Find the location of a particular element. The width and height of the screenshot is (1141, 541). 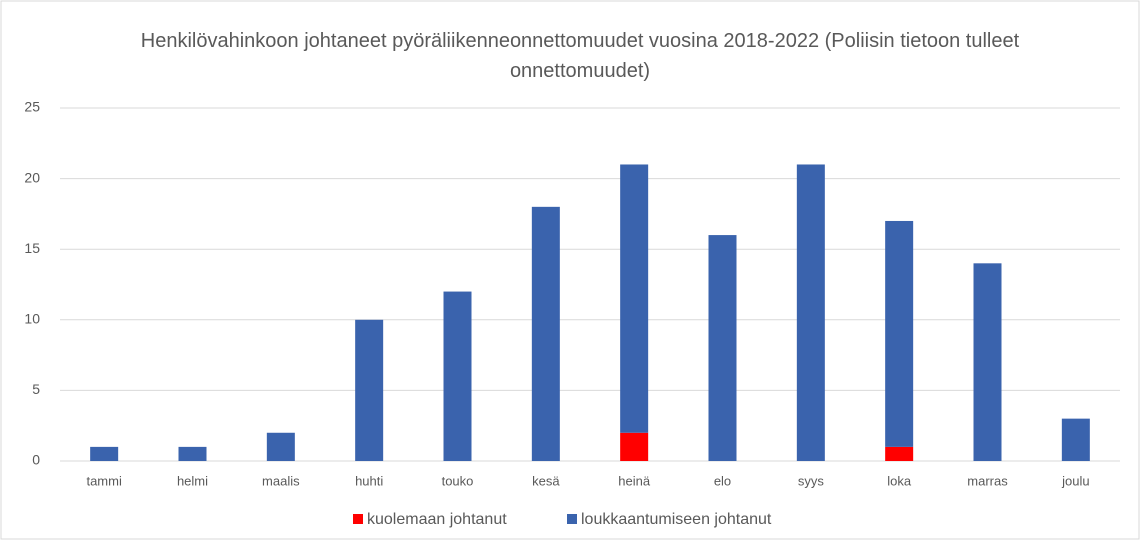

x-tick-label: tammi is located at coordinates (104, 480).